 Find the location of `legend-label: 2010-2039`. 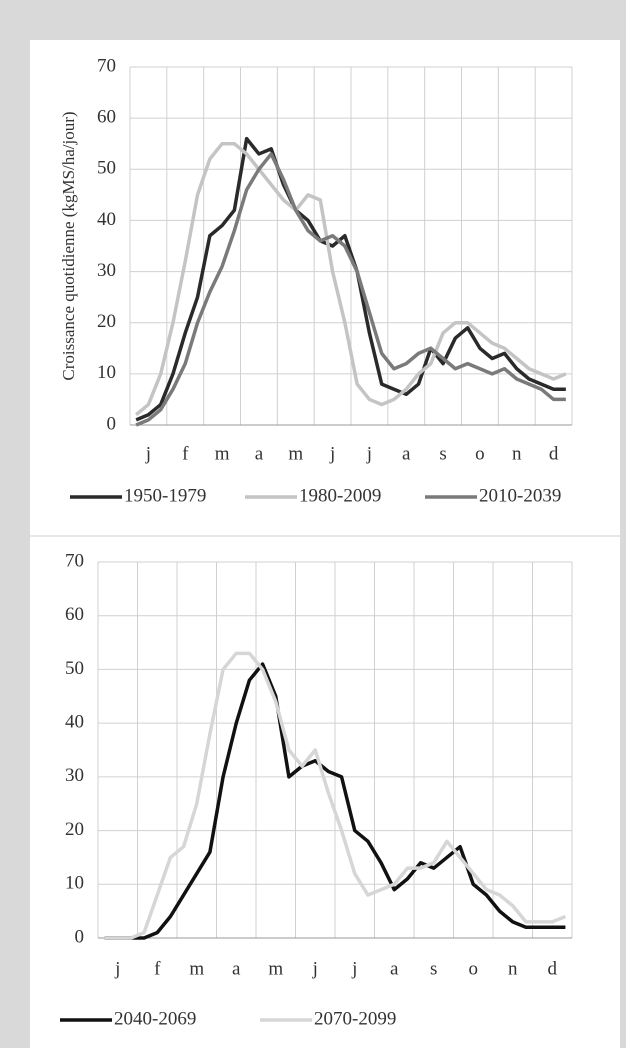

legend-label: 2010-2039 is located at coordinates (520, 495).